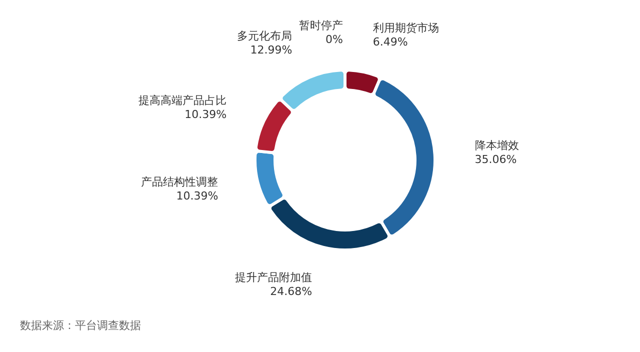 Image resolution: width=640 pixels, height=352 pixels. What do you see at coordinates (271, 50) in the screenshot?
I see `data-label: 12.99%` at bounding box center [271, 50].